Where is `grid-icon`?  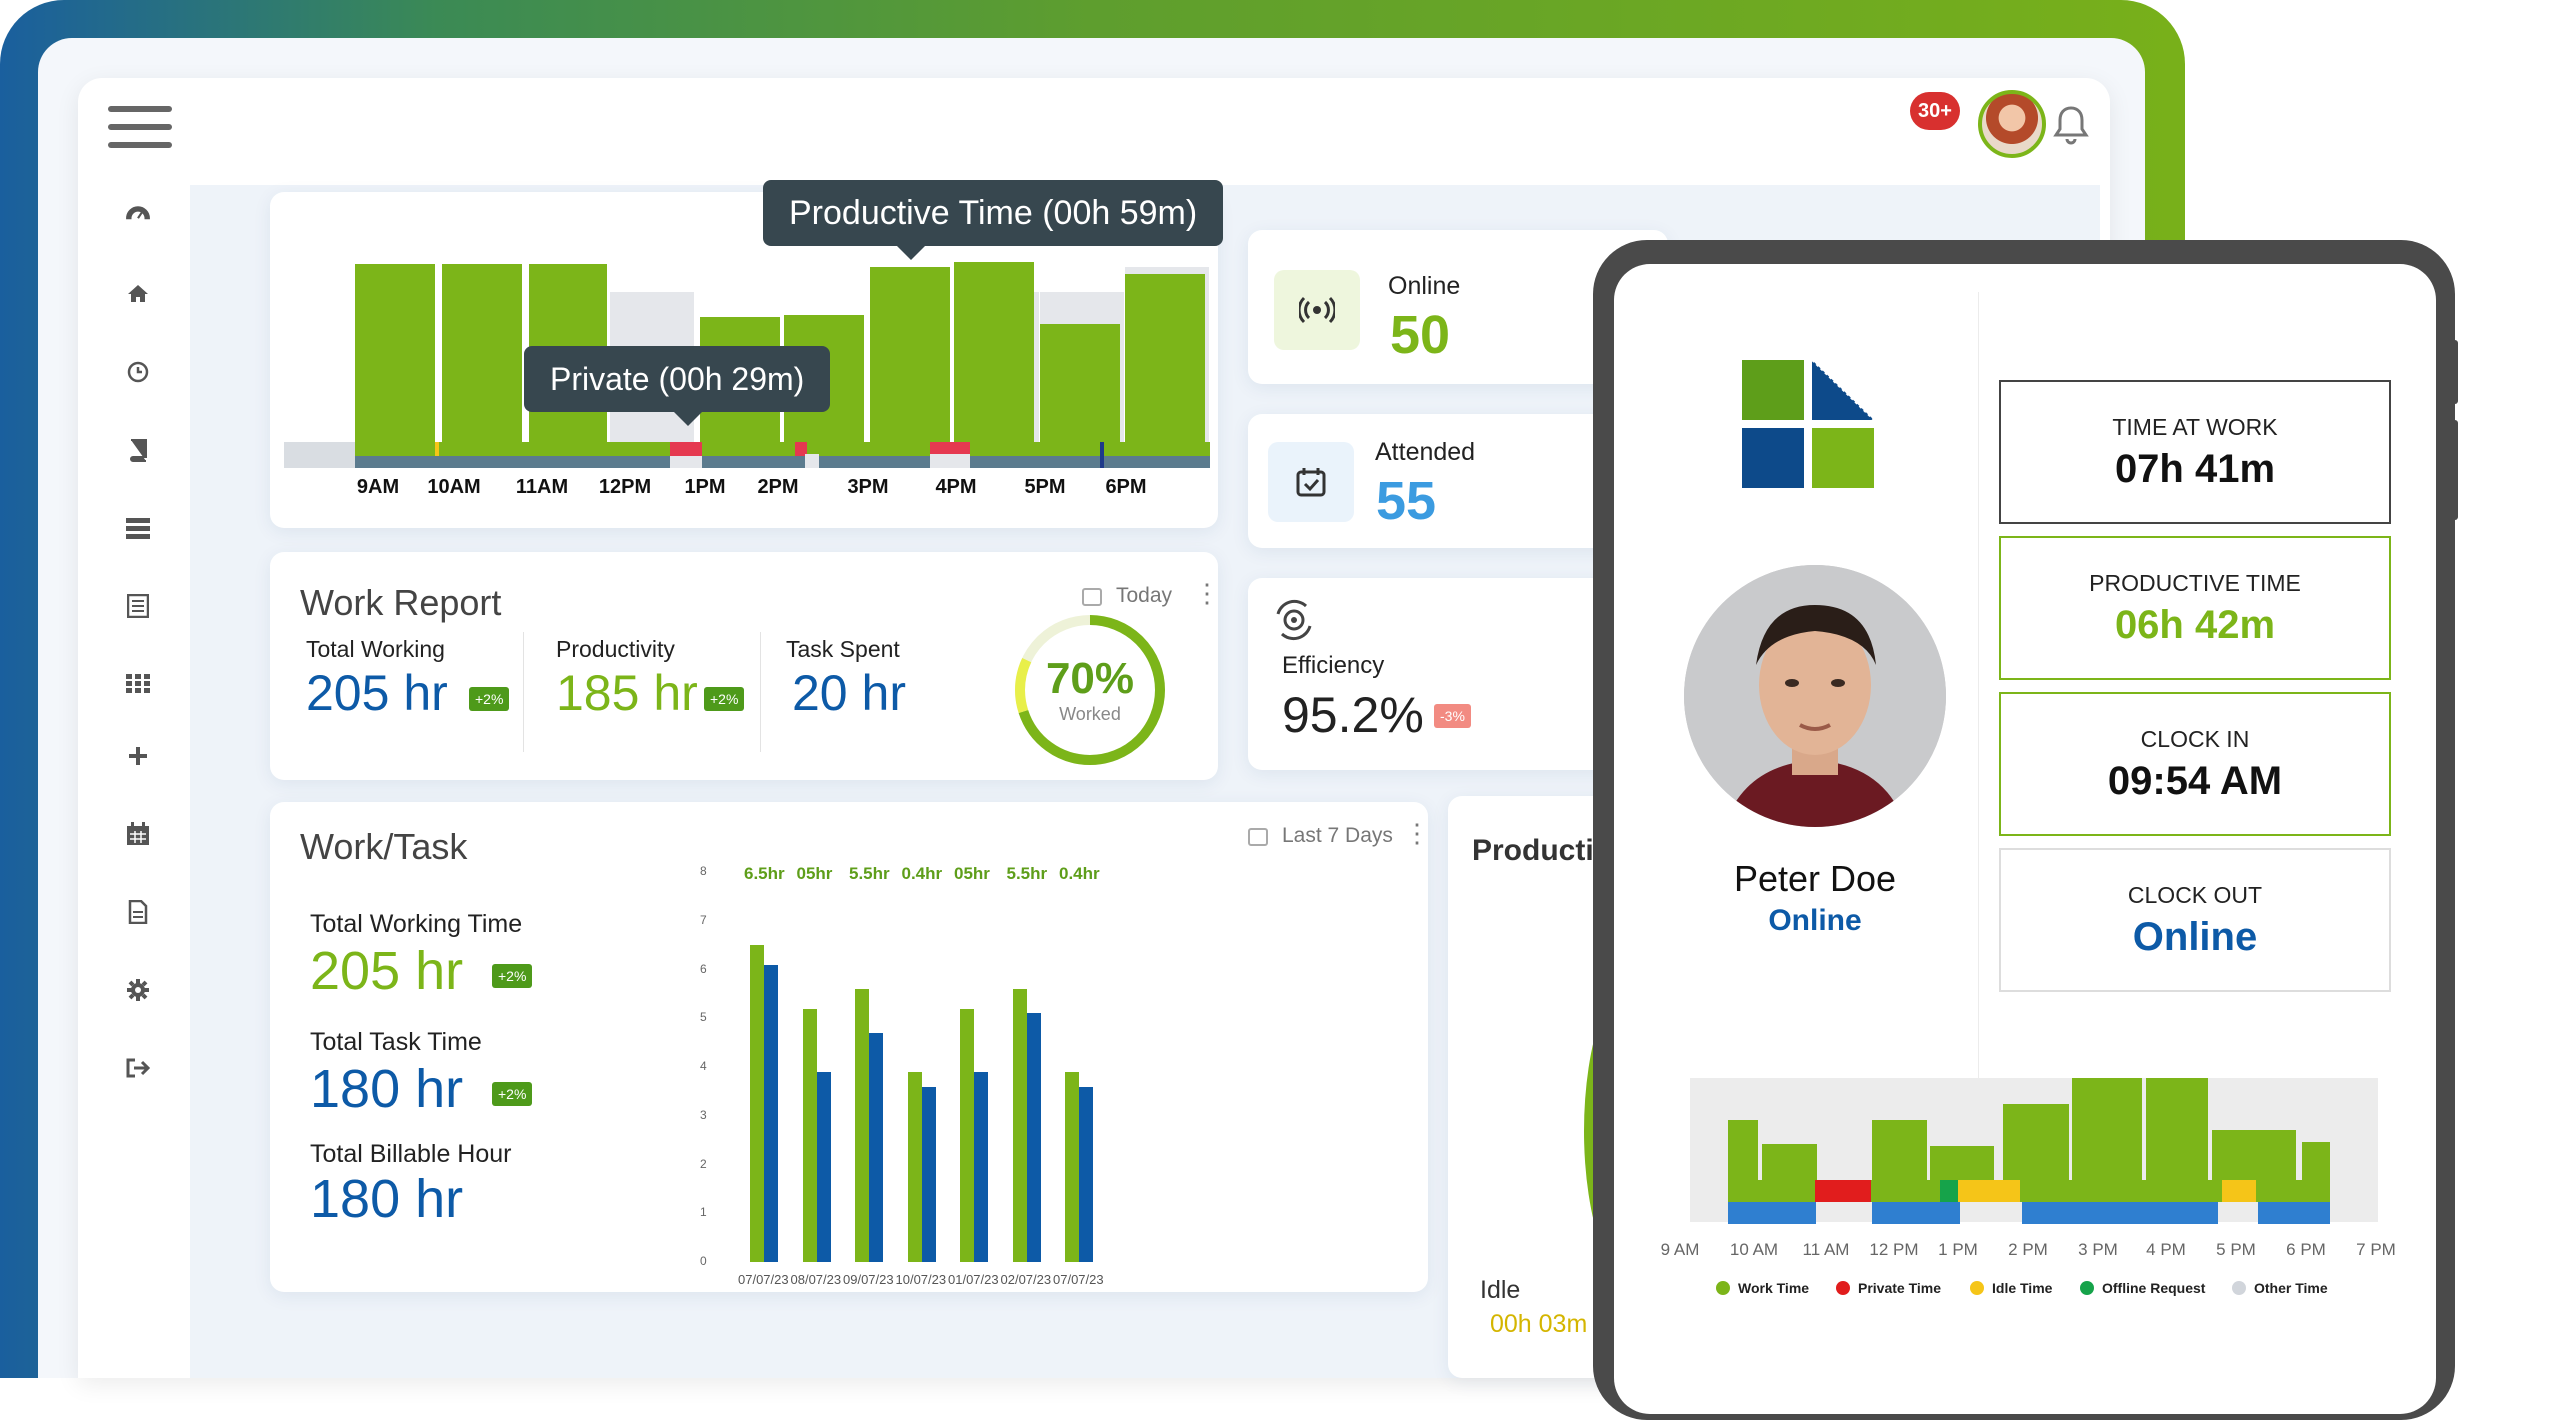
grid-icon is located at coordinates (138, 684).